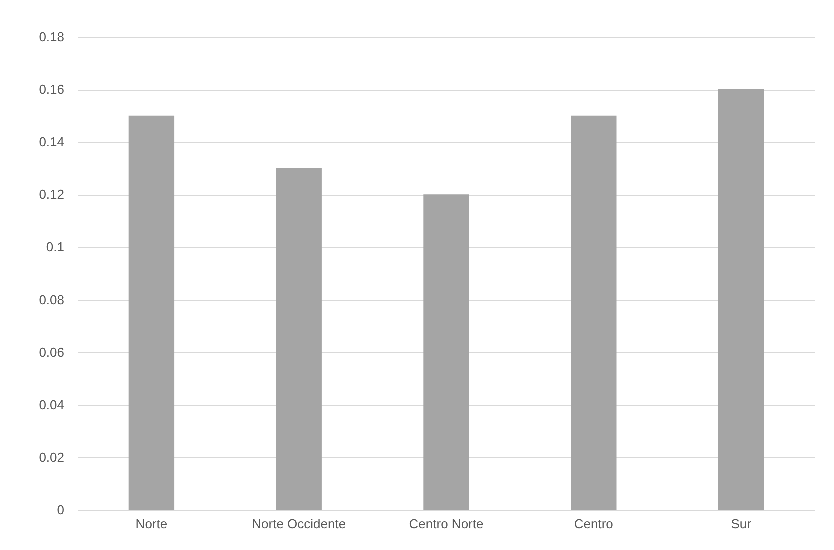 The height and width of the screenshot is (550, 834). Describe the element at coordinates (60, 510) in the screenshot. I see `y-tick-label: 0` at that location.